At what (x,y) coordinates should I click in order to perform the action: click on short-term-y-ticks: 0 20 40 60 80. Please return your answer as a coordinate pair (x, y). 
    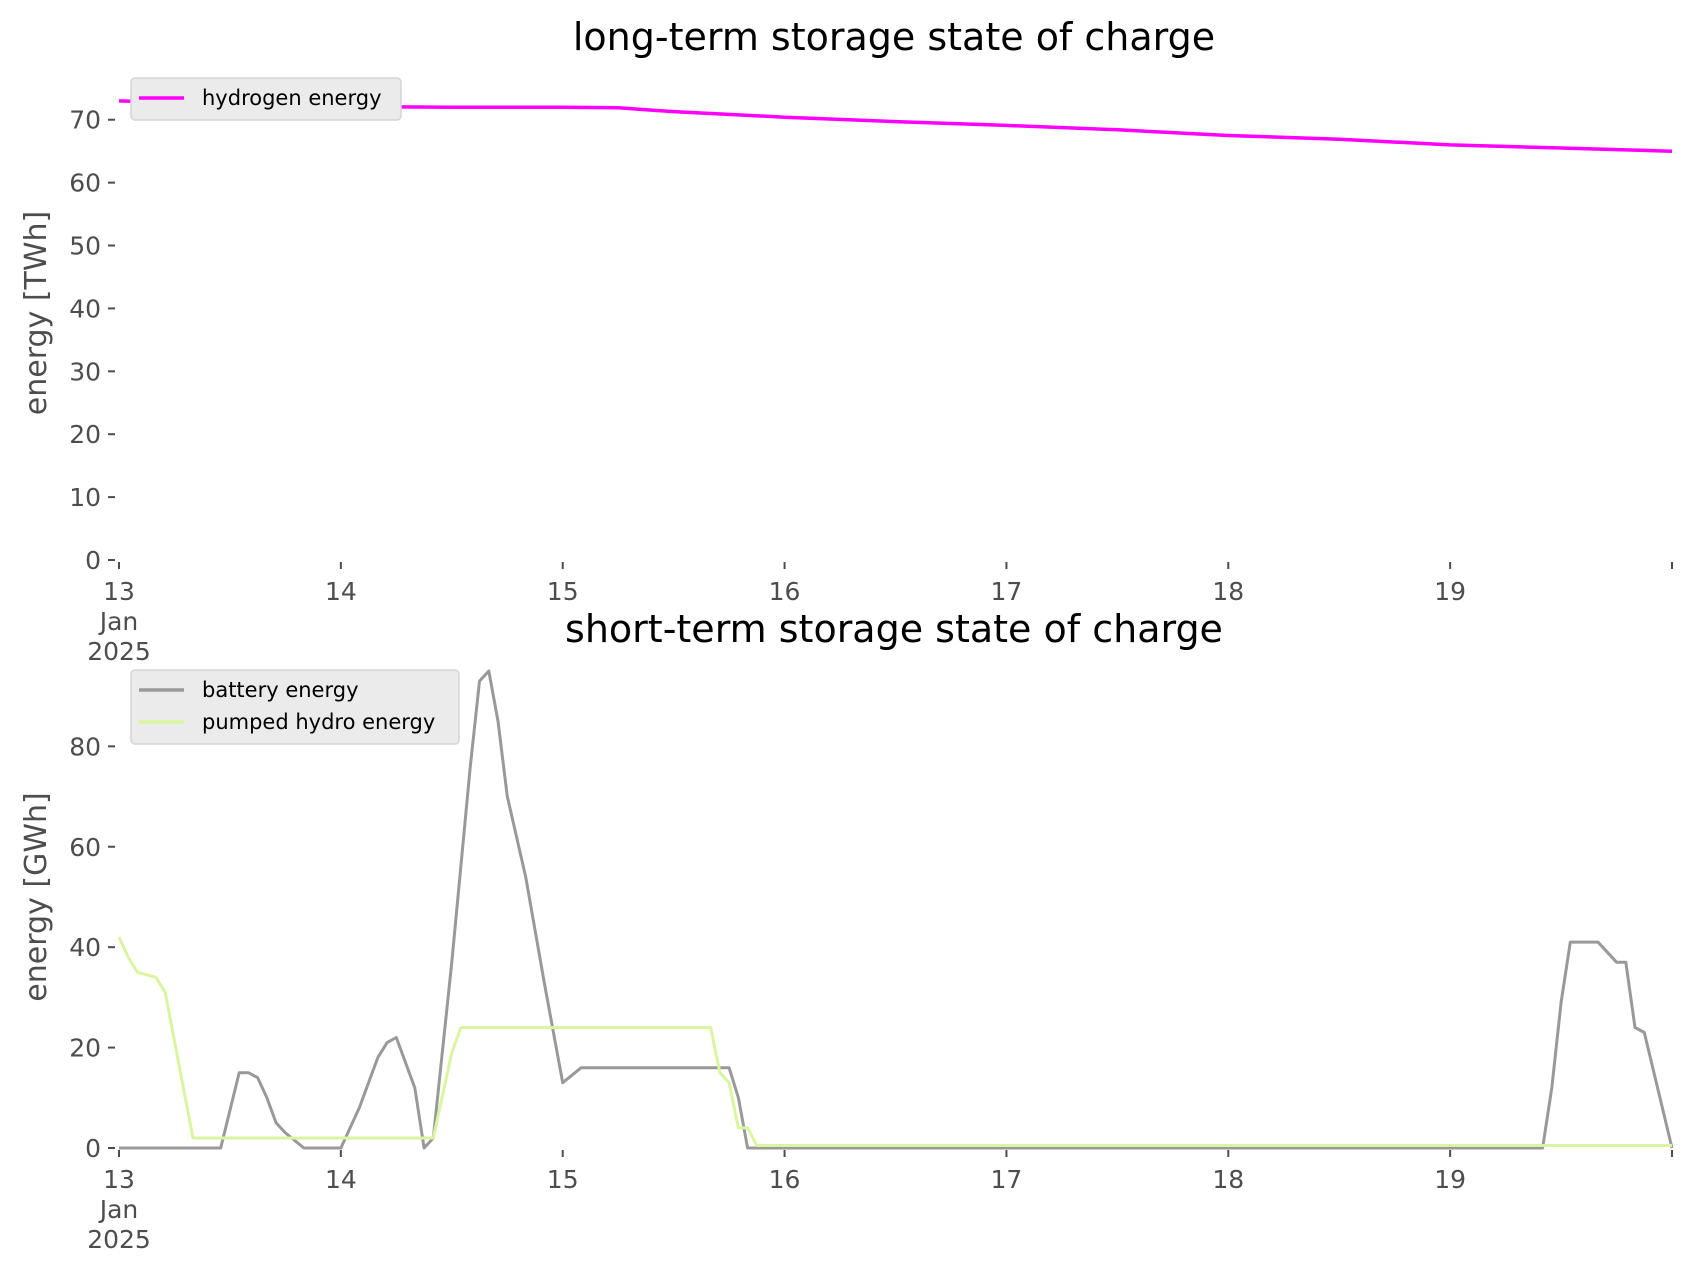
    Looking at the image, I should click on (92, 947).